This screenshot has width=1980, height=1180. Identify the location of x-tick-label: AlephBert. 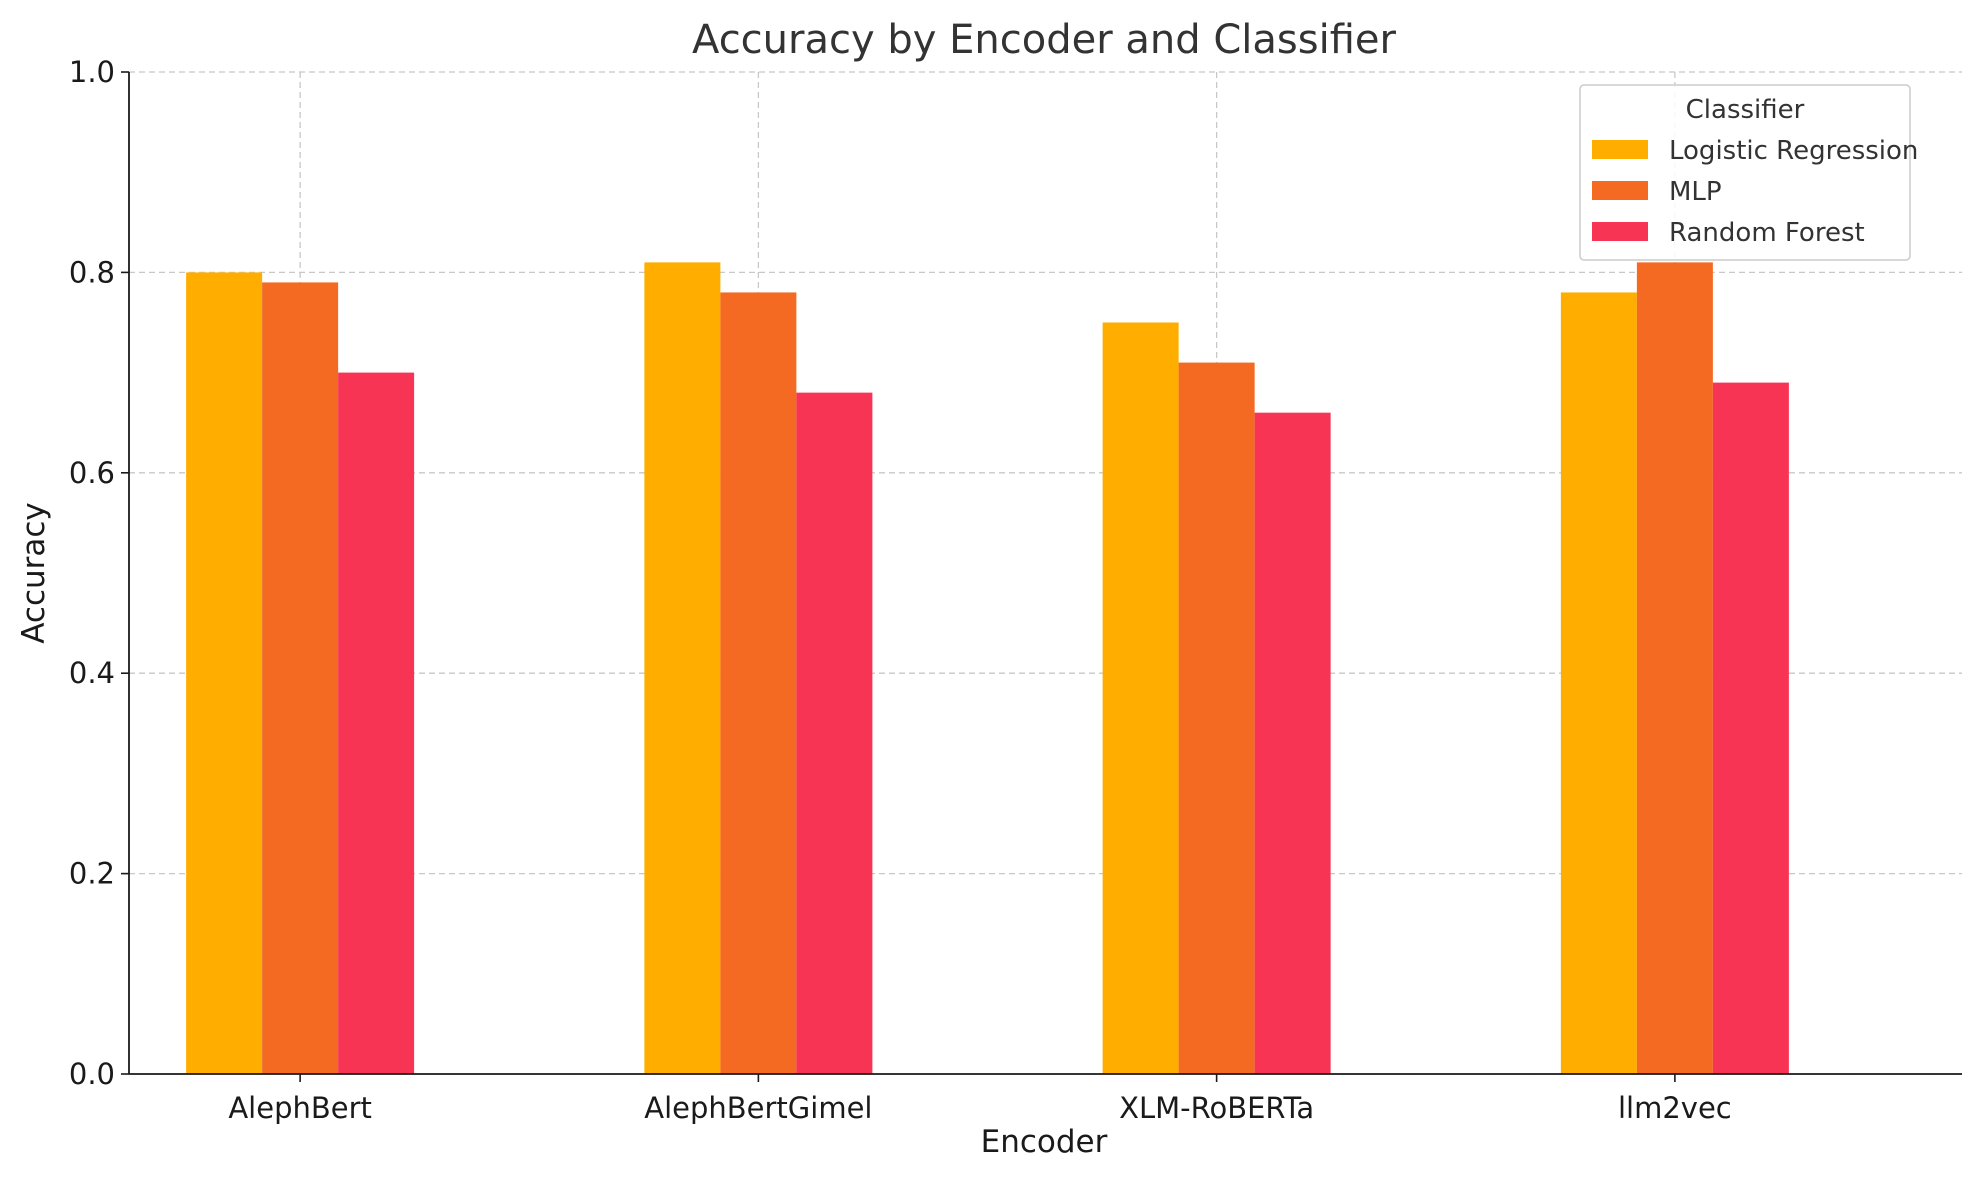
(300, 1108).